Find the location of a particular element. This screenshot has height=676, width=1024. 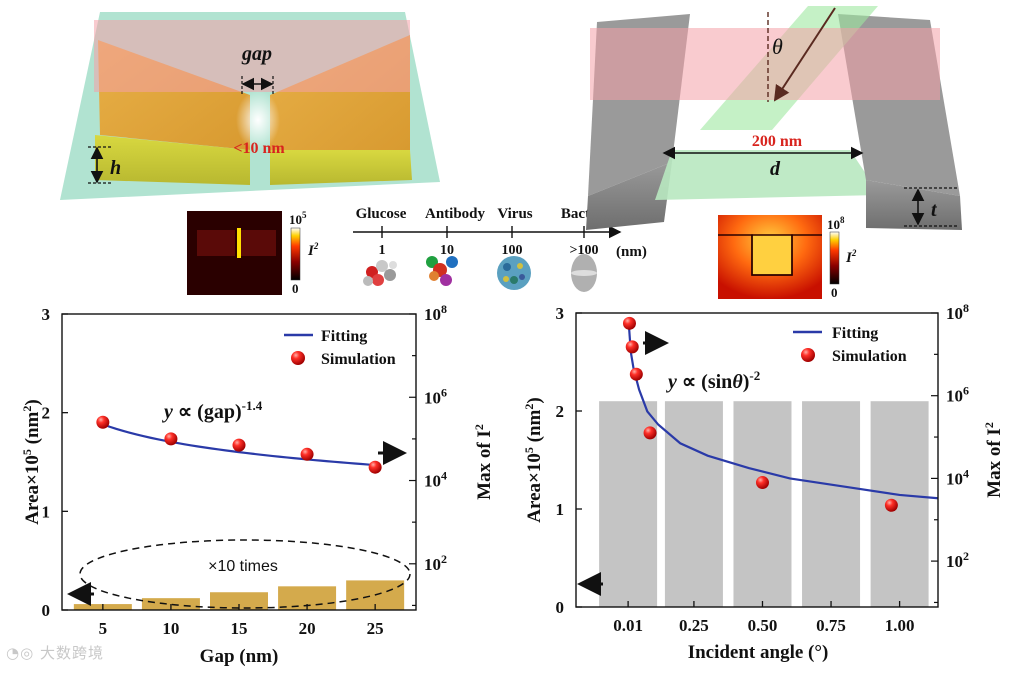

gap-chart-x-tick-label: 25 is located at coordinates (375, 628).